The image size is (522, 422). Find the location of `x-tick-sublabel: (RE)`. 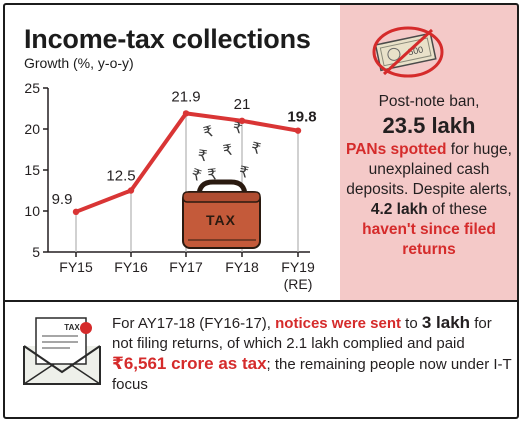

x-tick-sublabel: (RE) is located at coordinates (298, 284).